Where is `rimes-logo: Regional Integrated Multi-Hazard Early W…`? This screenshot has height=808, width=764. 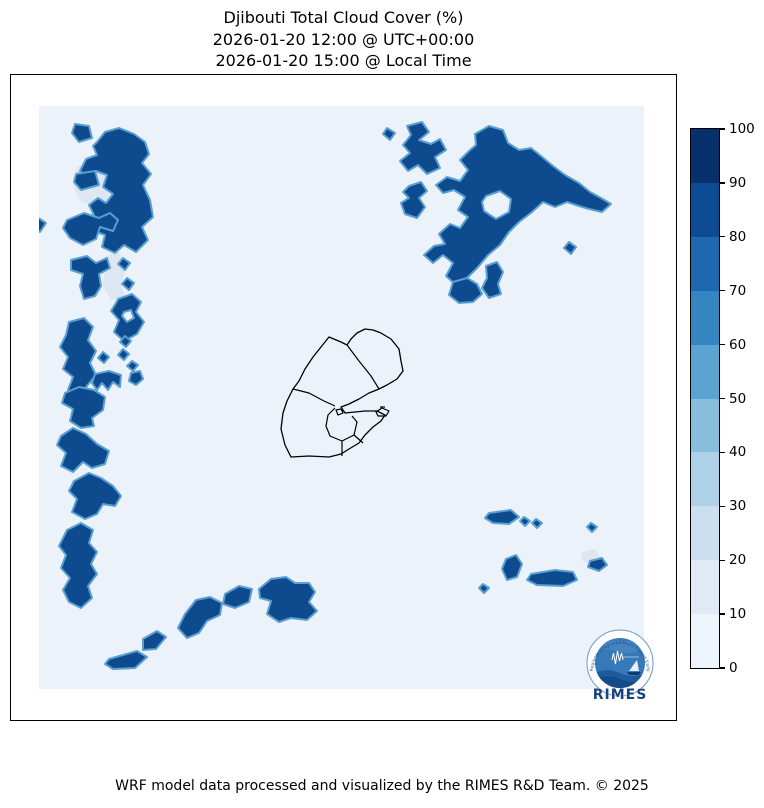
rimes-logo: Regional Integrated Multi-Hazard Early W… is located at coordinates (619, 666).